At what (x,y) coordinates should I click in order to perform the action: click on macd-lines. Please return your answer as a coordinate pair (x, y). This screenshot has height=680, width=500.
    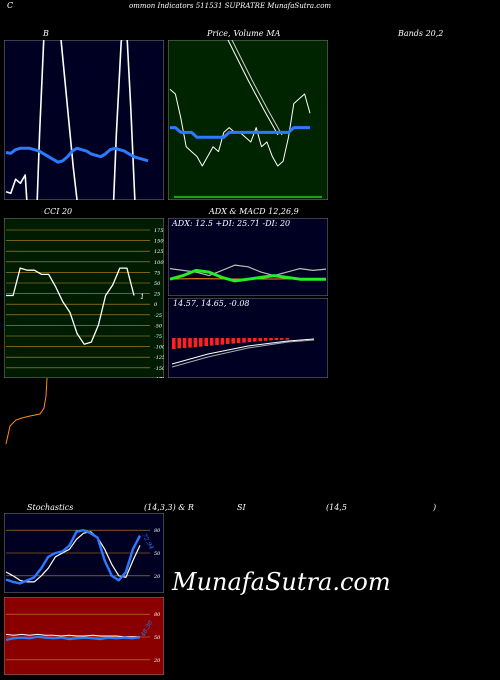
    Looking at the image, I should click on (243, 353).